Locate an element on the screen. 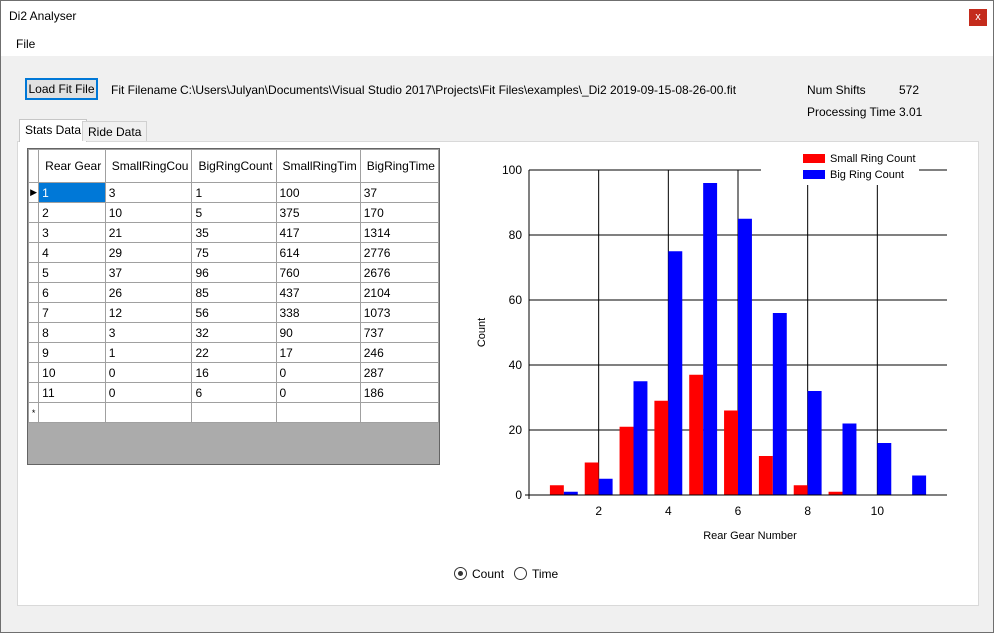 The image size is (994, 633). grid-cell: 760 is located at coordinates (318, 272).